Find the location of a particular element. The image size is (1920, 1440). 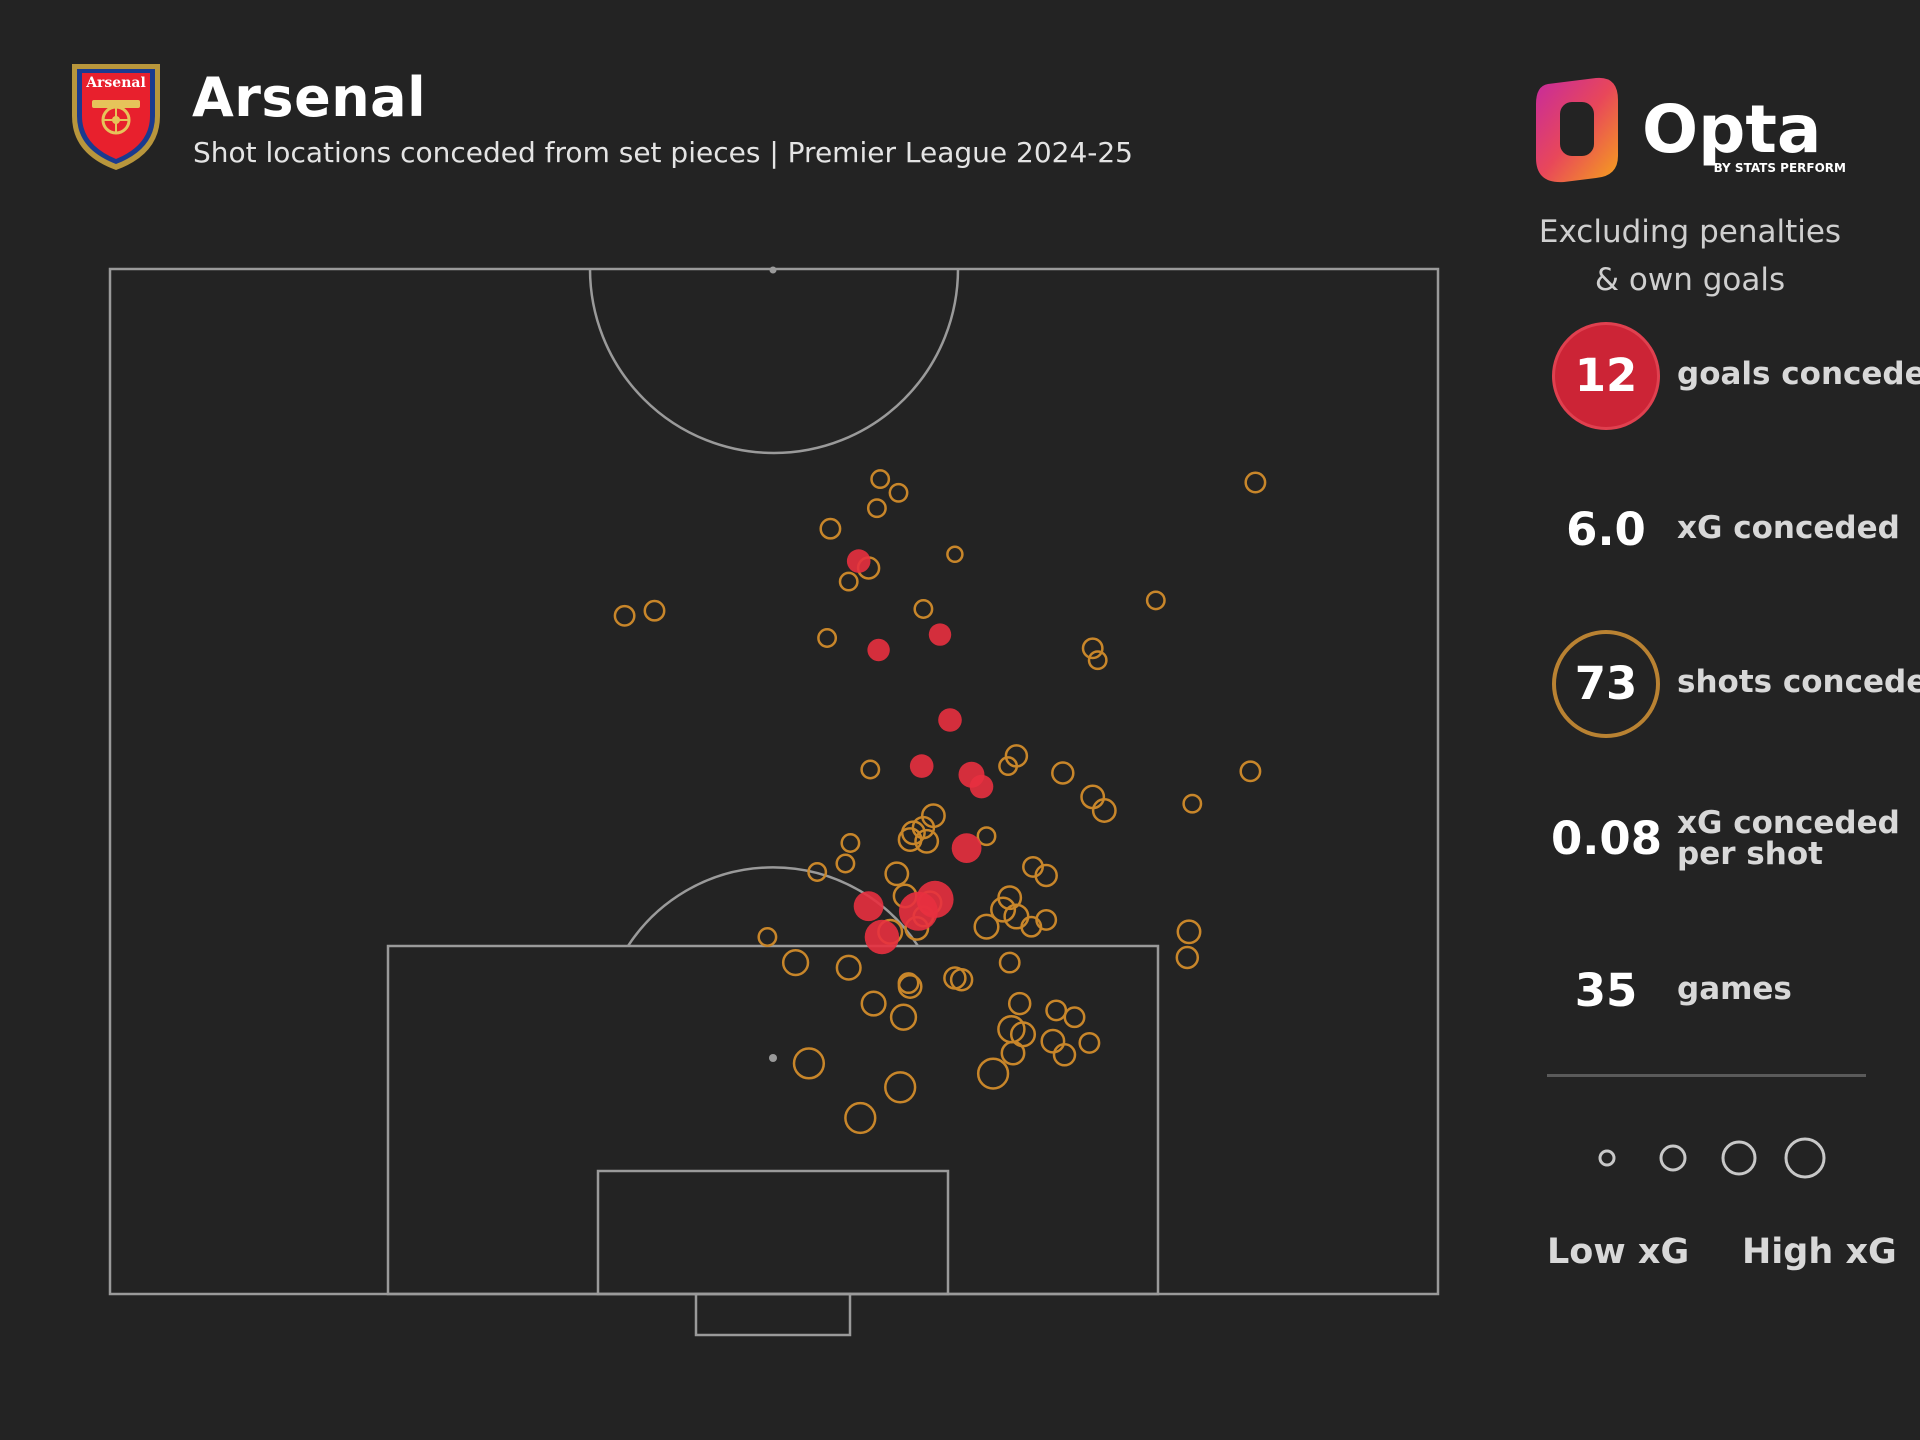

xg-per-shot-label-line1: xG conceded is located at coordinates (1788, 823).